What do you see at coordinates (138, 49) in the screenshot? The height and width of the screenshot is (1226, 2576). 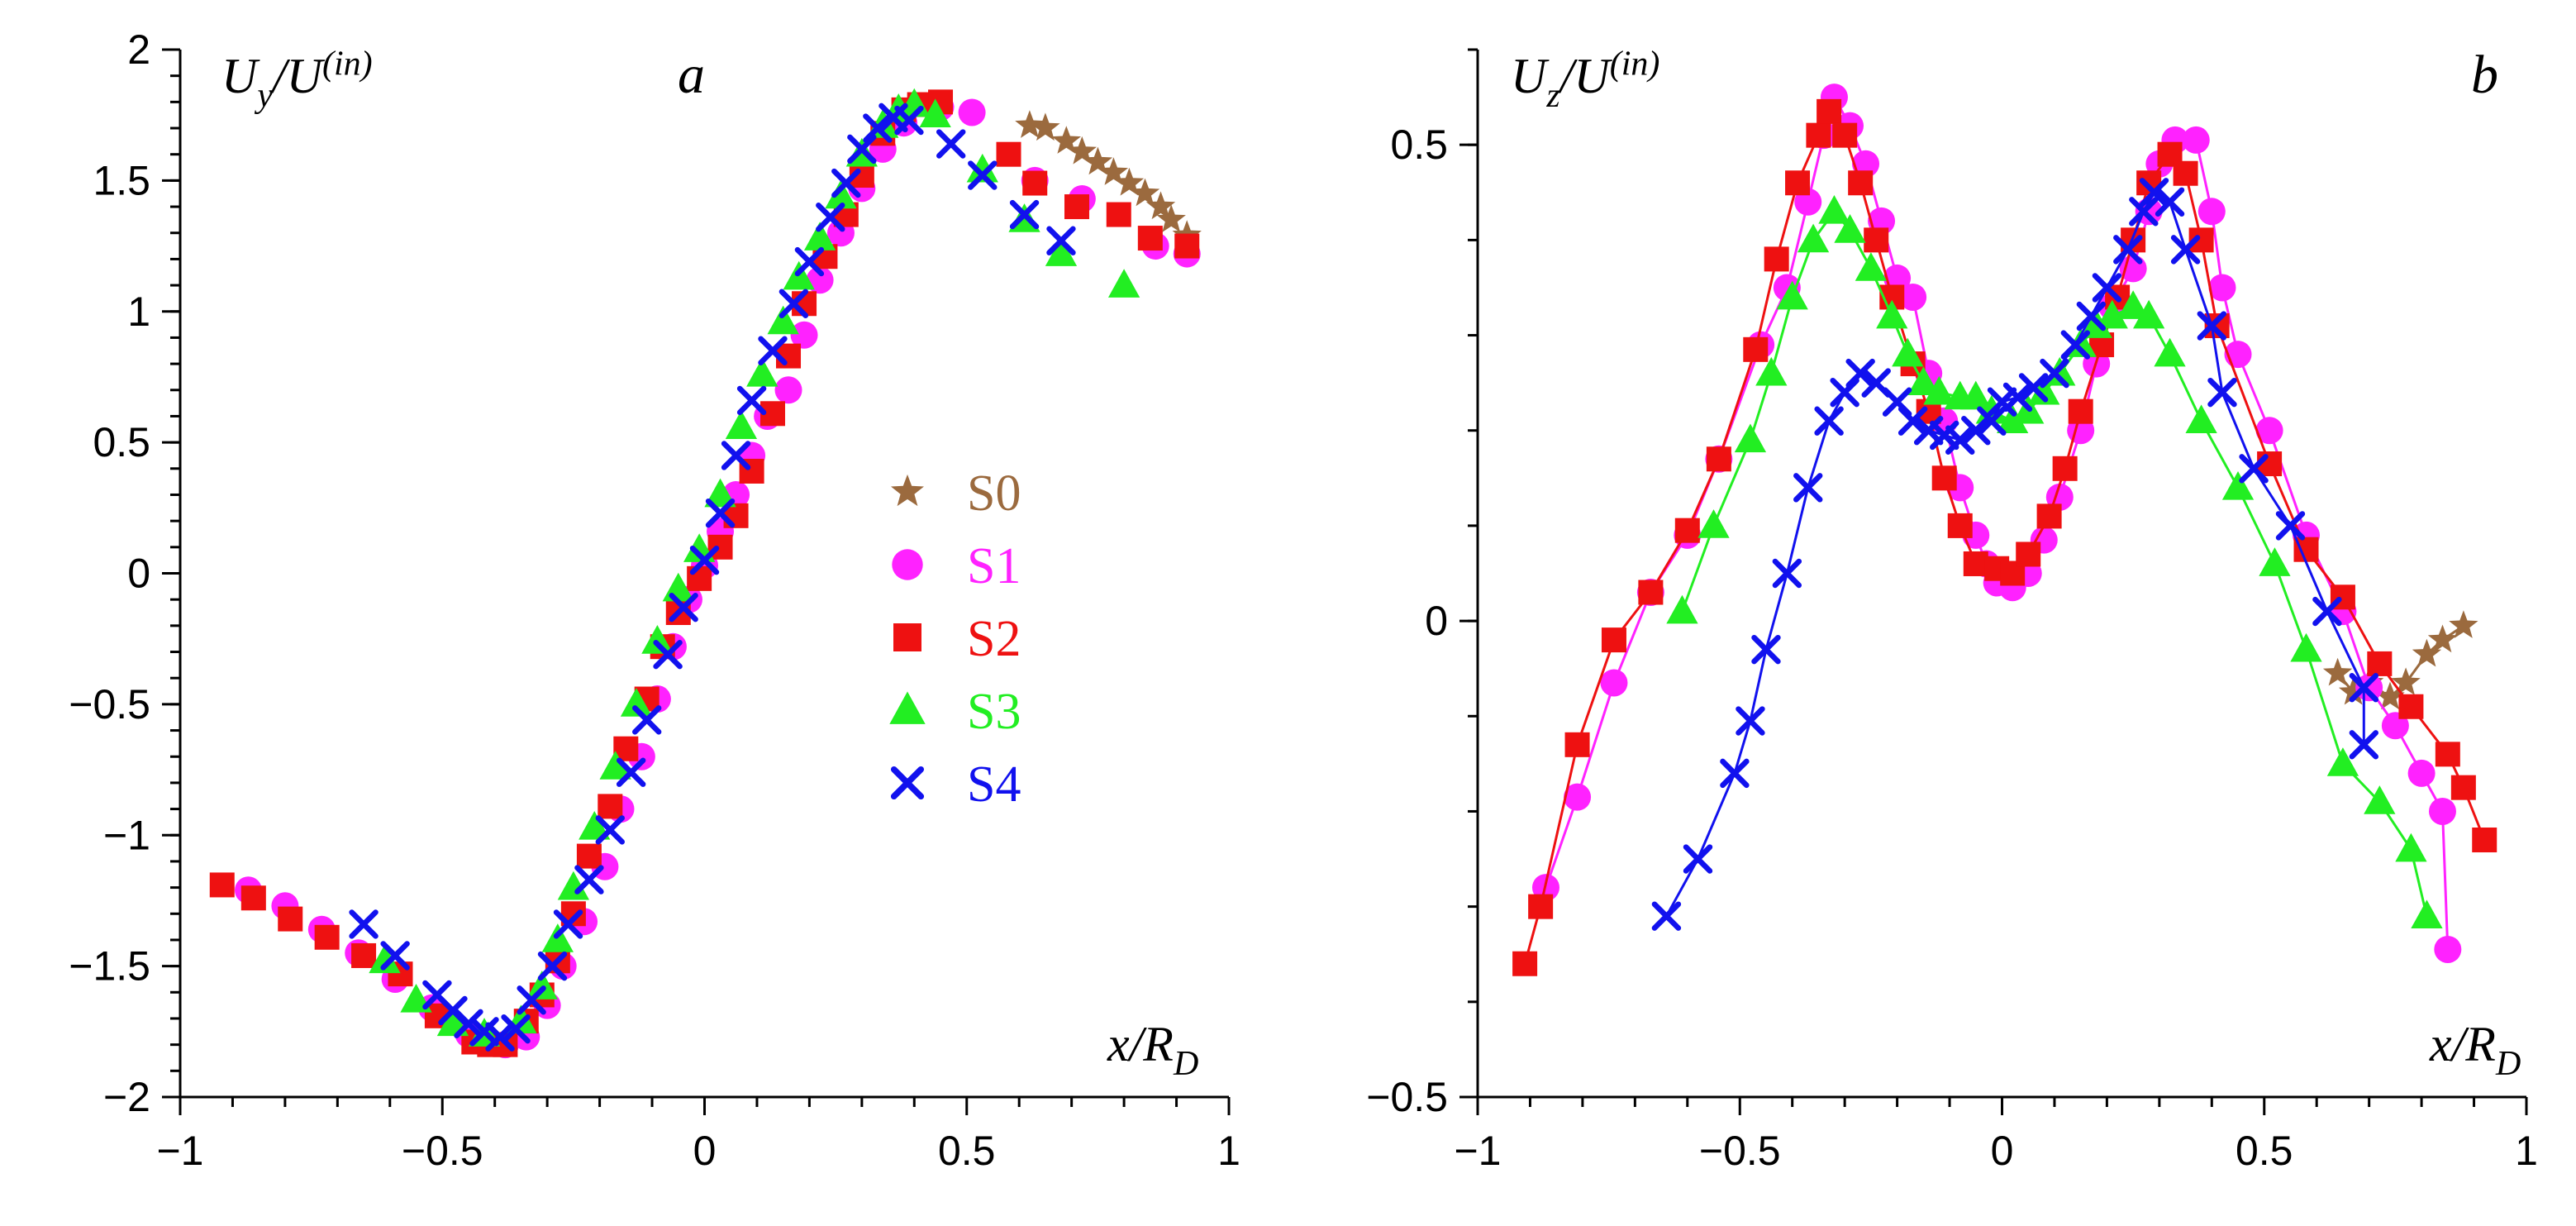 I see `y-tick-label: 2` at bounding box center [138, 49].